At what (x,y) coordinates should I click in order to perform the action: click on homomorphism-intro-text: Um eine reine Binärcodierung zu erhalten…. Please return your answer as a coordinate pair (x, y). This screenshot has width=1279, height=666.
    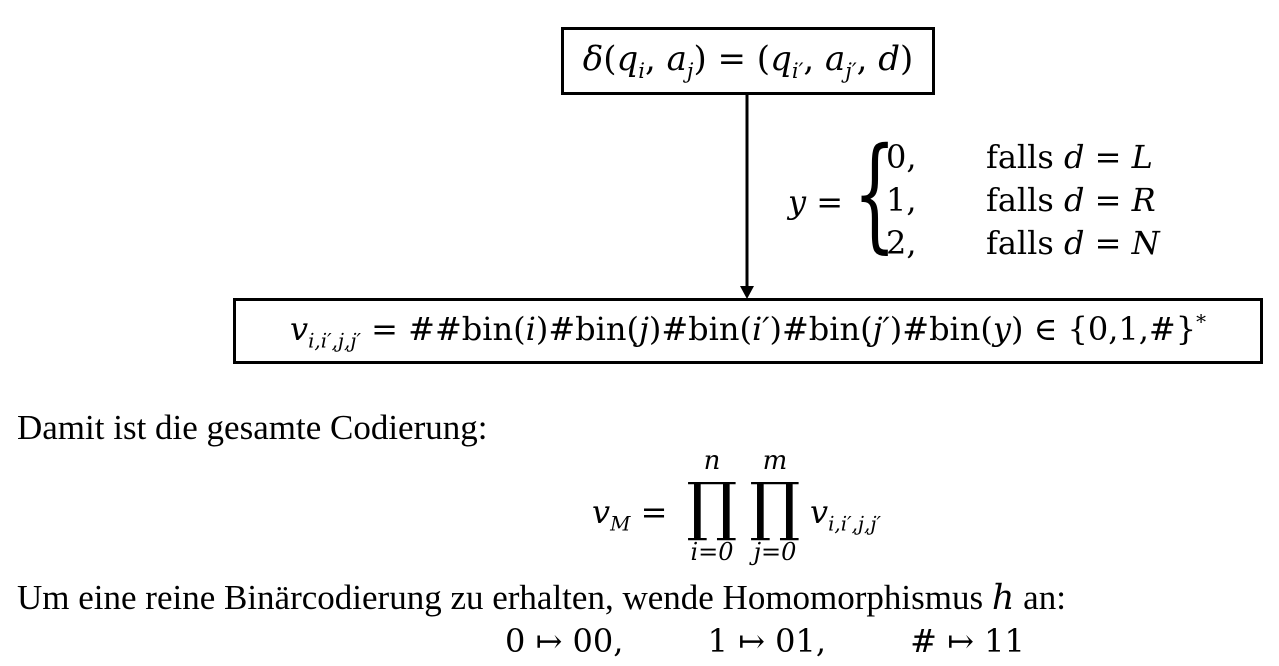
    Looking at the image, I should click on (541, 598).